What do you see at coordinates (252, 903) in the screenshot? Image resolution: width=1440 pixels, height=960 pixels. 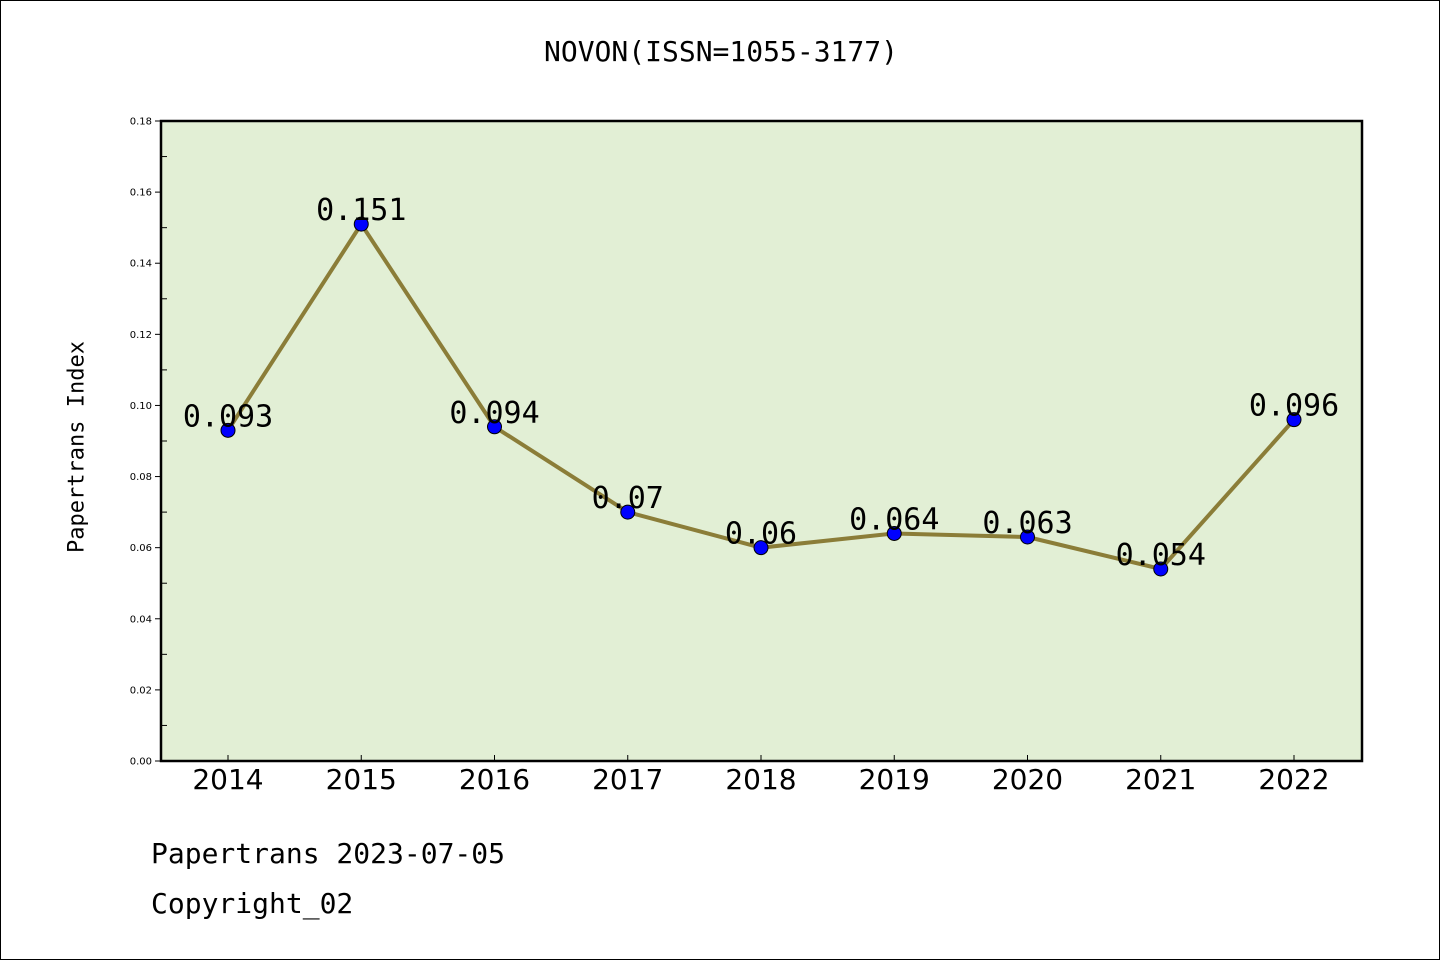 I see `footer-copyright: Copyright_02` at bounding box center [252, 903].